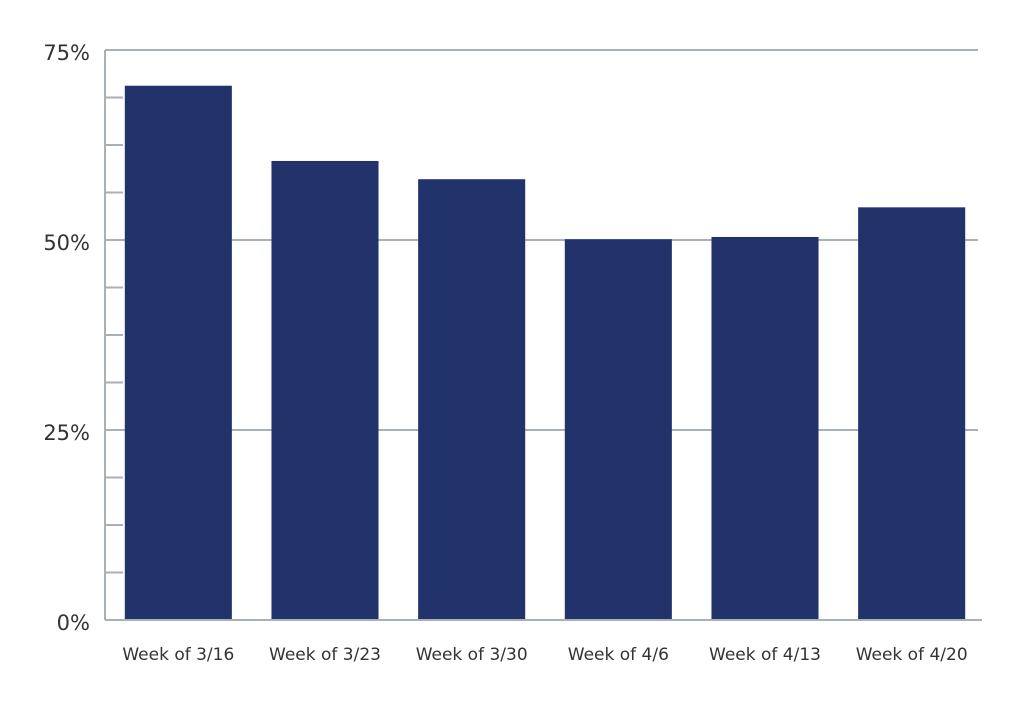 The height and width of the screenshot is (710, 1024). What do you see at coordinates (618, 655) in the screenshot?
I see `x-tick-label: Week of 4/6` at bounding box center [618, 655].